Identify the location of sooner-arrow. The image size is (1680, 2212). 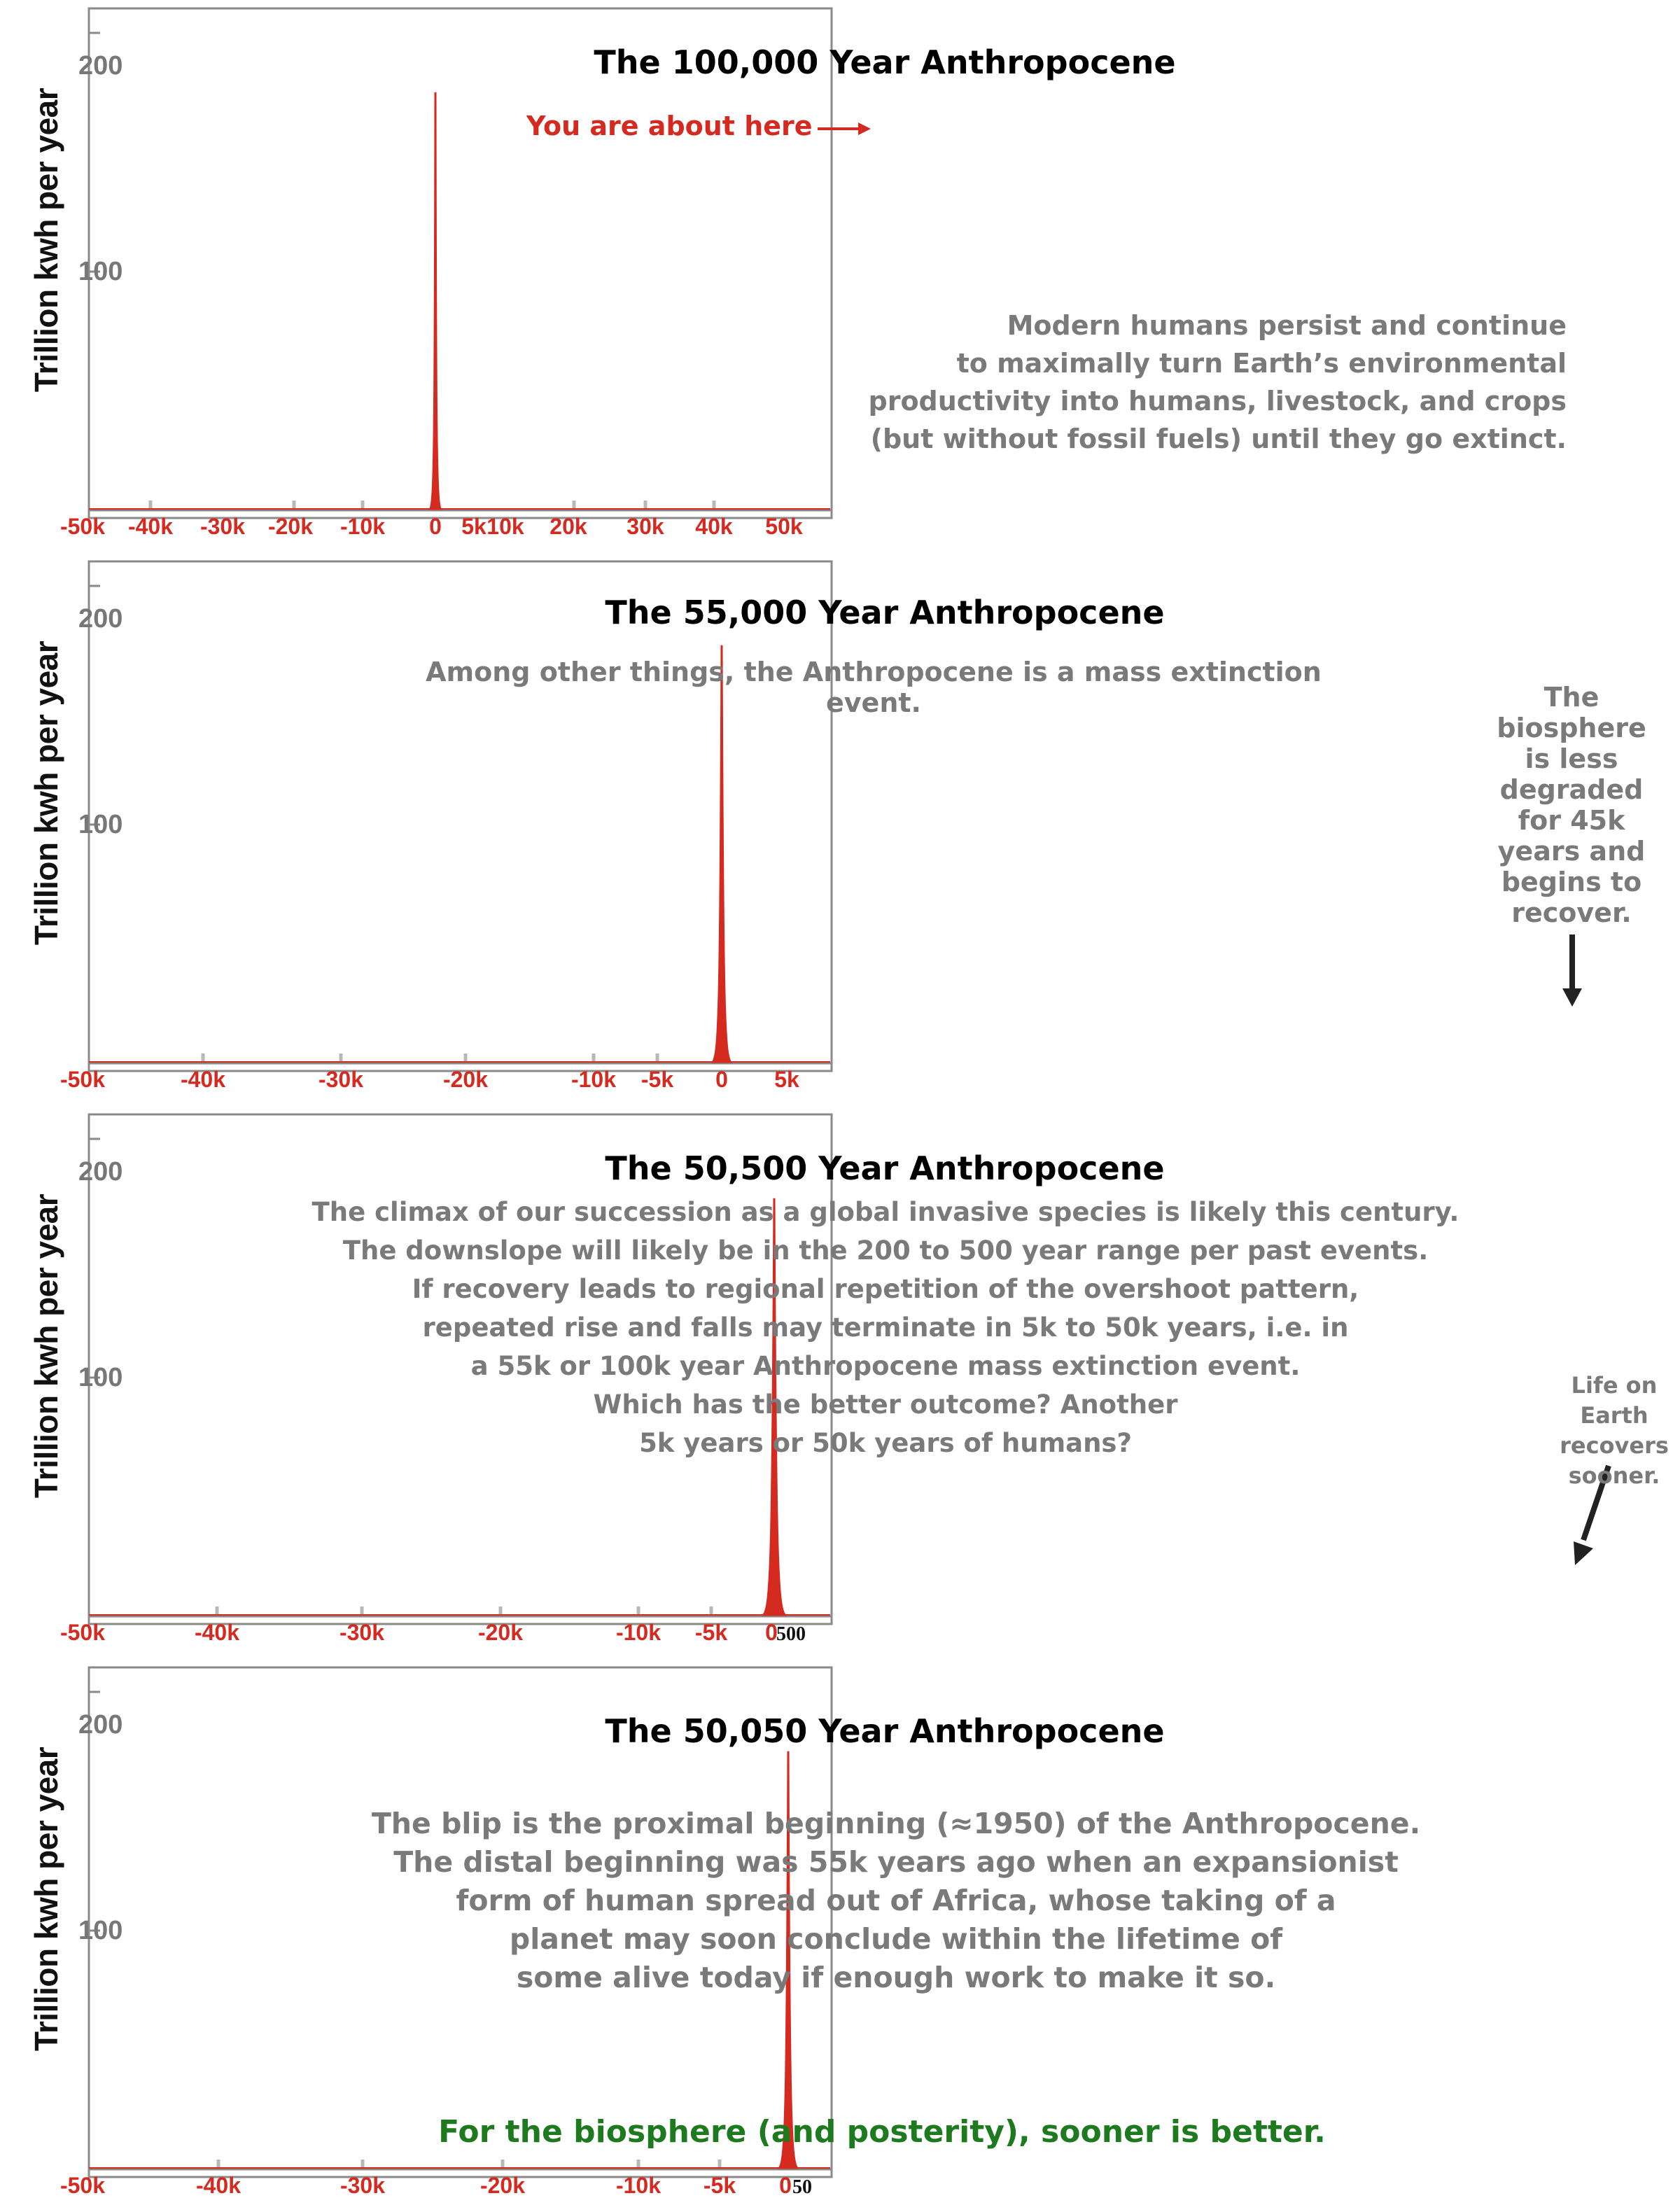
(1596, 1502).